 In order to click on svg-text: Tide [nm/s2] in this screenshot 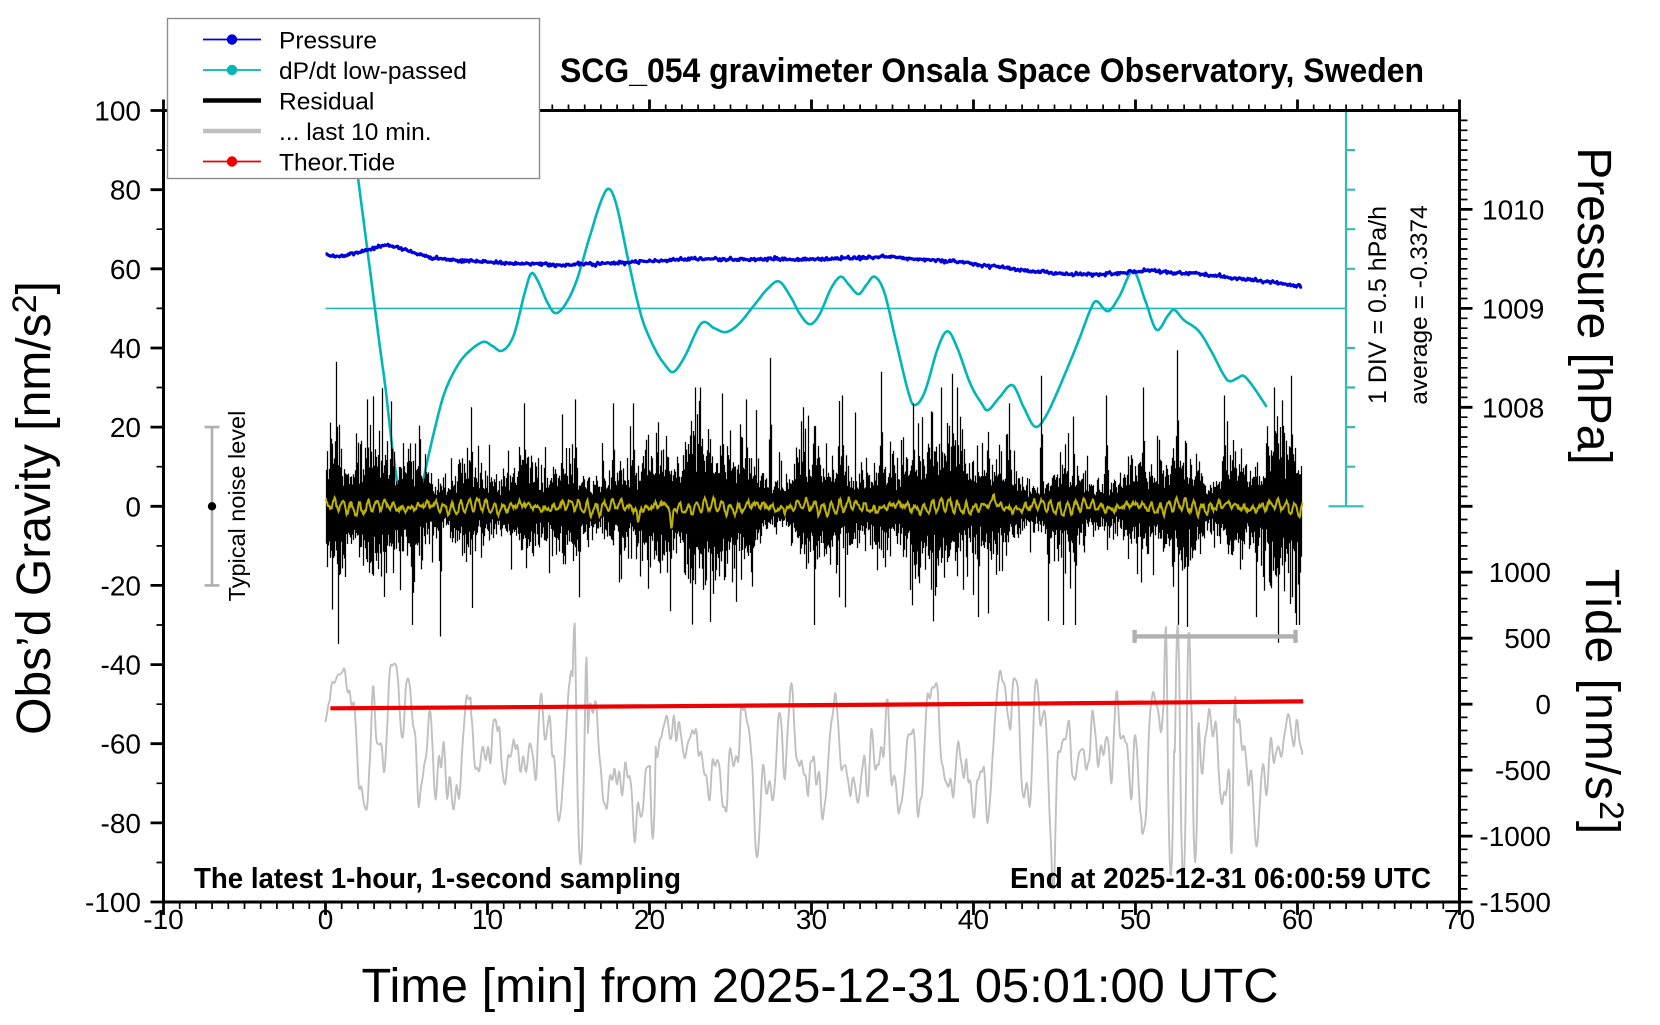, I will do `click(1602, 702)`.